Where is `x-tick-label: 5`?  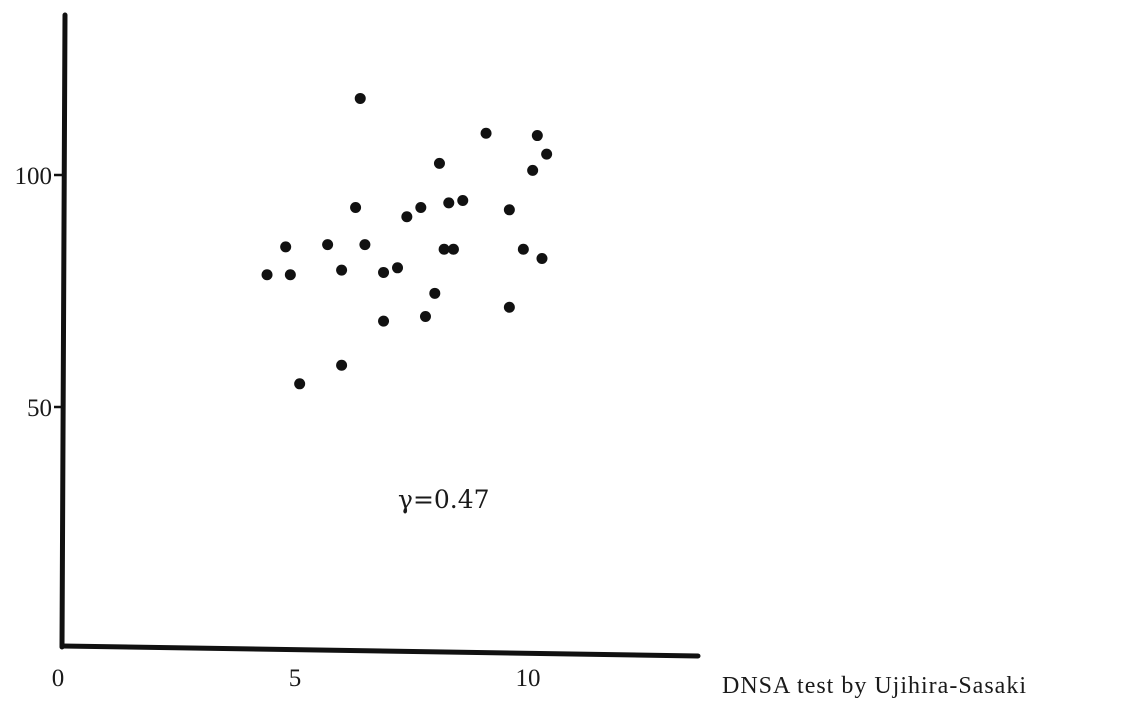 x-tick-label: 5 is located at coordinates (295, 678).